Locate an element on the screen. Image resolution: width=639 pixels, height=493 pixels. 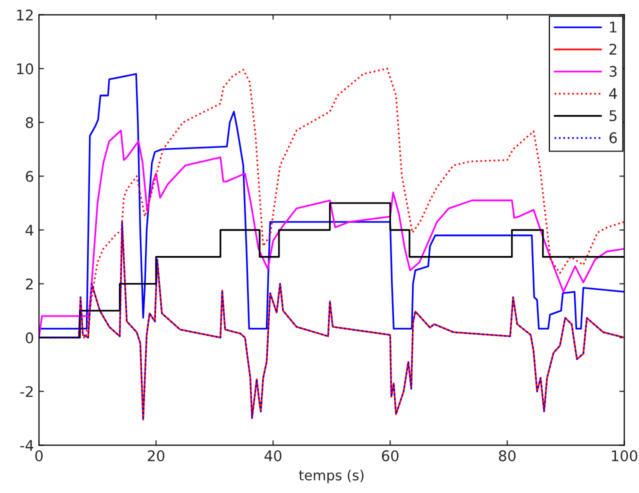
x-tick-label: 40 is located at coordinates (273, 456).